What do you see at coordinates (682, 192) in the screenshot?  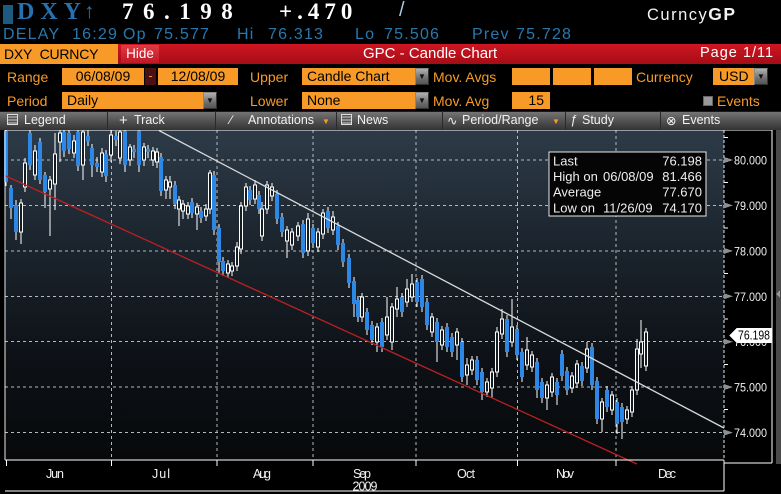 I see `svg-text: 77.670` at bounding box center [682, 192].